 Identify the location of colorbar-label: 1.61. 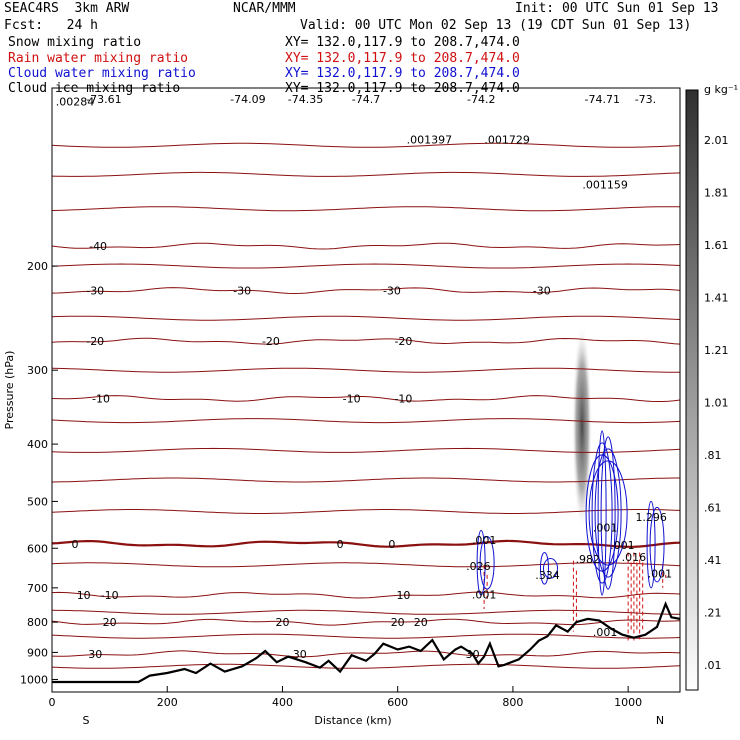
(716, 245).